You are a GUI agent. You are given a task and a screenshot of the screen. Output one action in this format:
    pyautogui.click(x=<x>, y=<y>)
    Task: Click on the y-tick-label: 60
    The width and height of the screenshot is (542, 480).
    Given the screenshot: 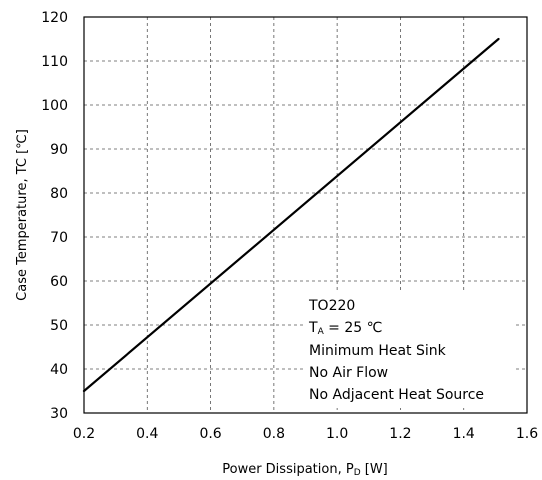 What is the action you would take?
    pyautogui.click(x=59, y=282)
    